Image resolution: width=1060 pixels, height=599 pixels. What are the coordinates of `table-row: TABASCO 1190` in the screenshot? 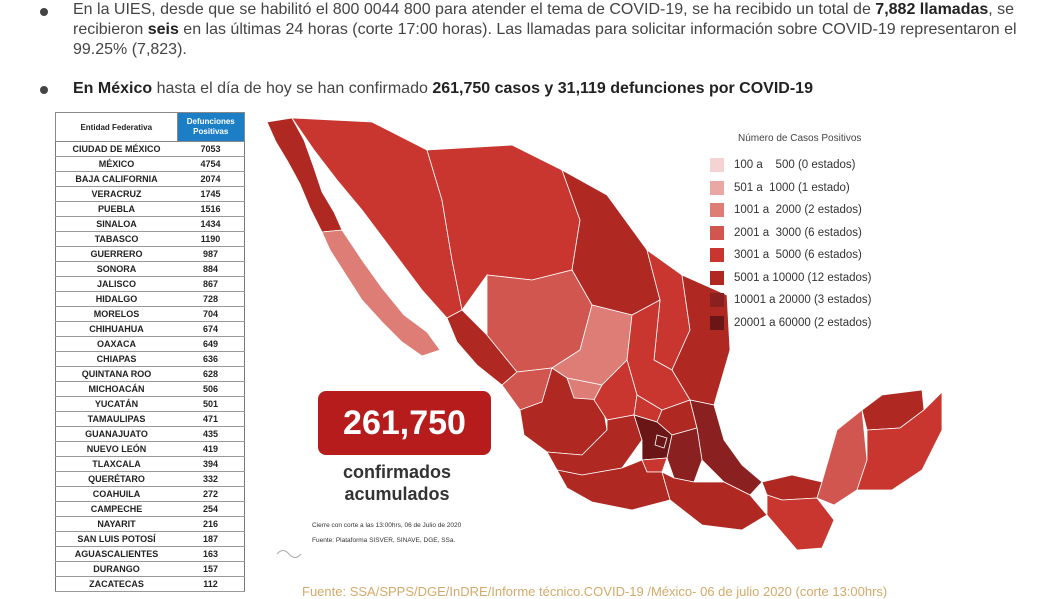 It's located at (150, 239).